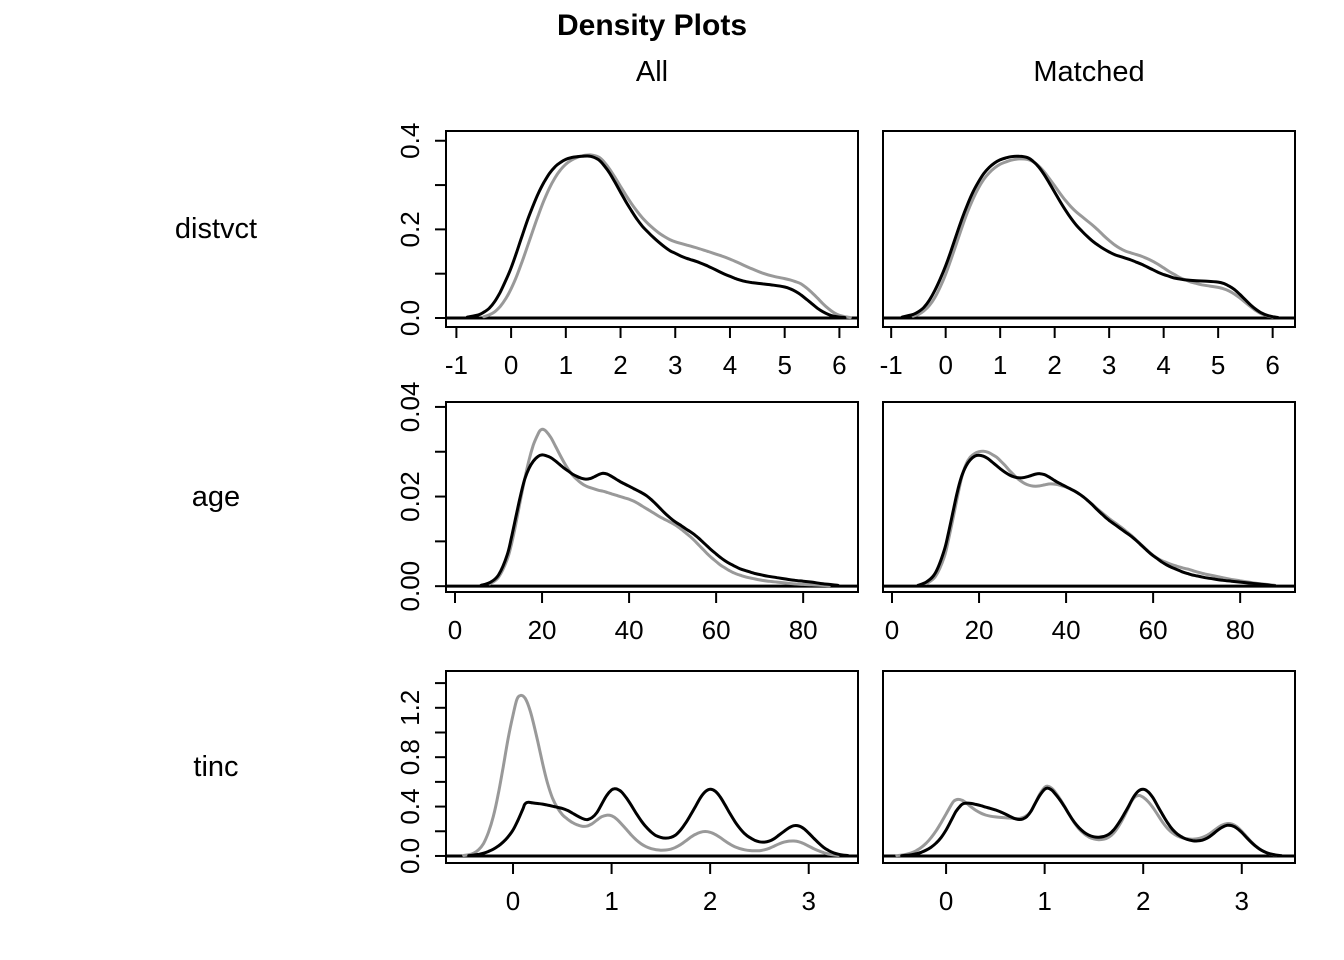  I want to click on density-panel-age-matched: 0 20 40 60 80, so click(1089, 523).